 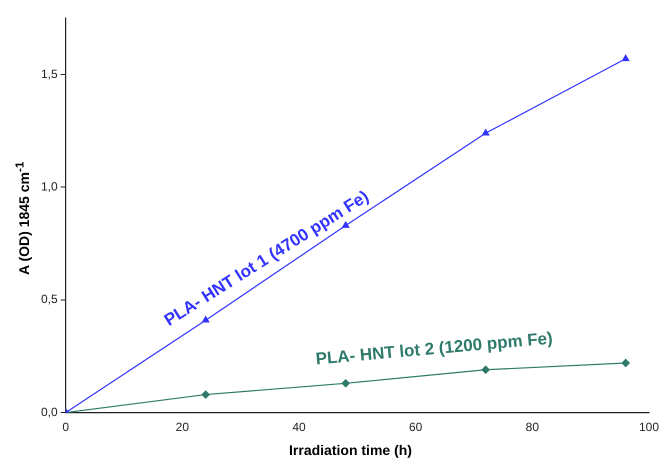 What do you see at coordinates (183, 427) in the screenshot?
I see `x-tick-label: 20` at bounding box center [183, 427].